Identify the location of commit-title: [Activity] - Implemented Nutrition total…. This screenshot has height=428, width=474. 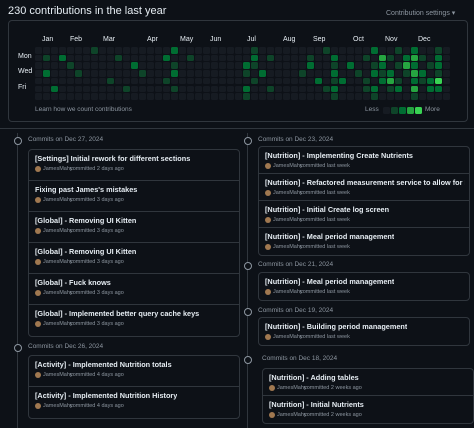
(103, 364).